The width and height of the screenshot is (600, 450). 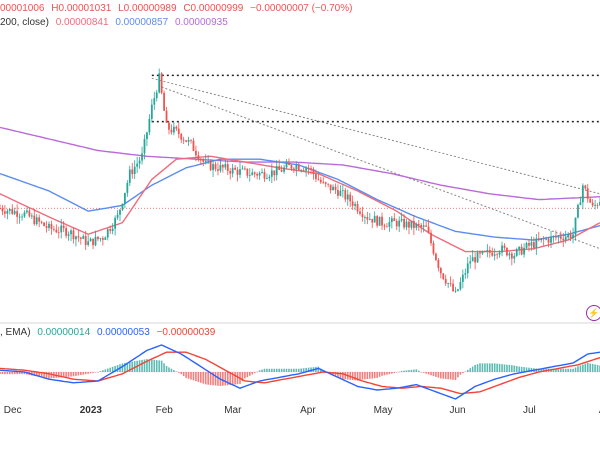 I want to click on ohlc-low: L0.00000989, so click(x=147, y=8).